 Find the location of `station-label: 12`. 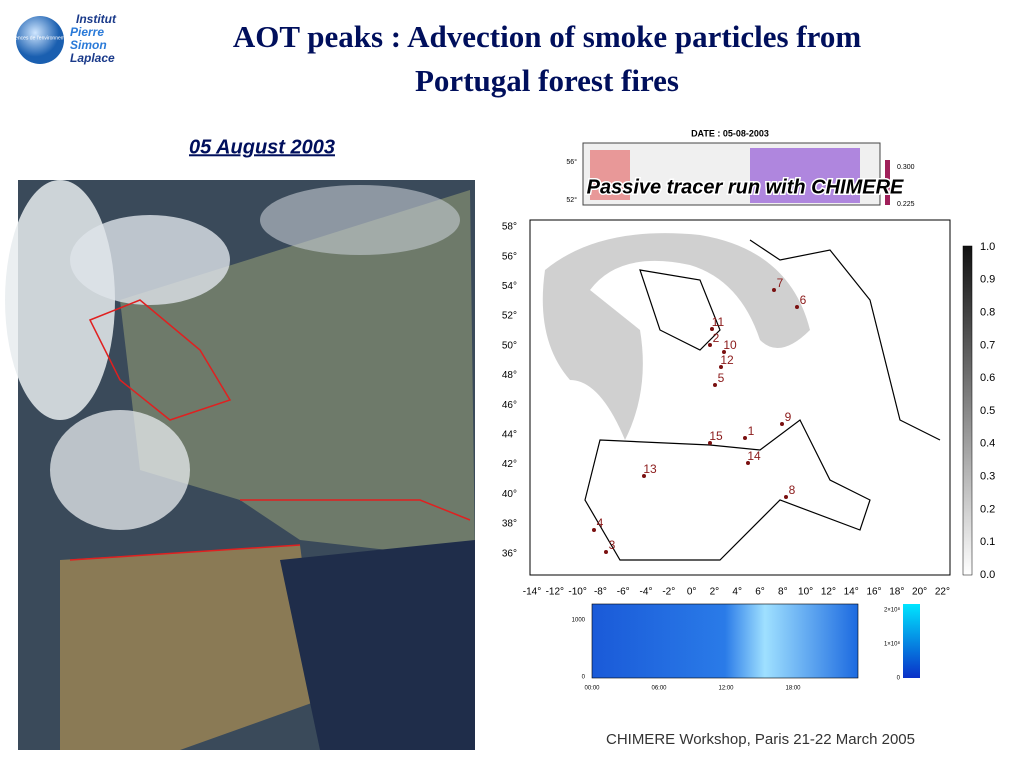

station-label: 12 is located at coordinates (727, 360).